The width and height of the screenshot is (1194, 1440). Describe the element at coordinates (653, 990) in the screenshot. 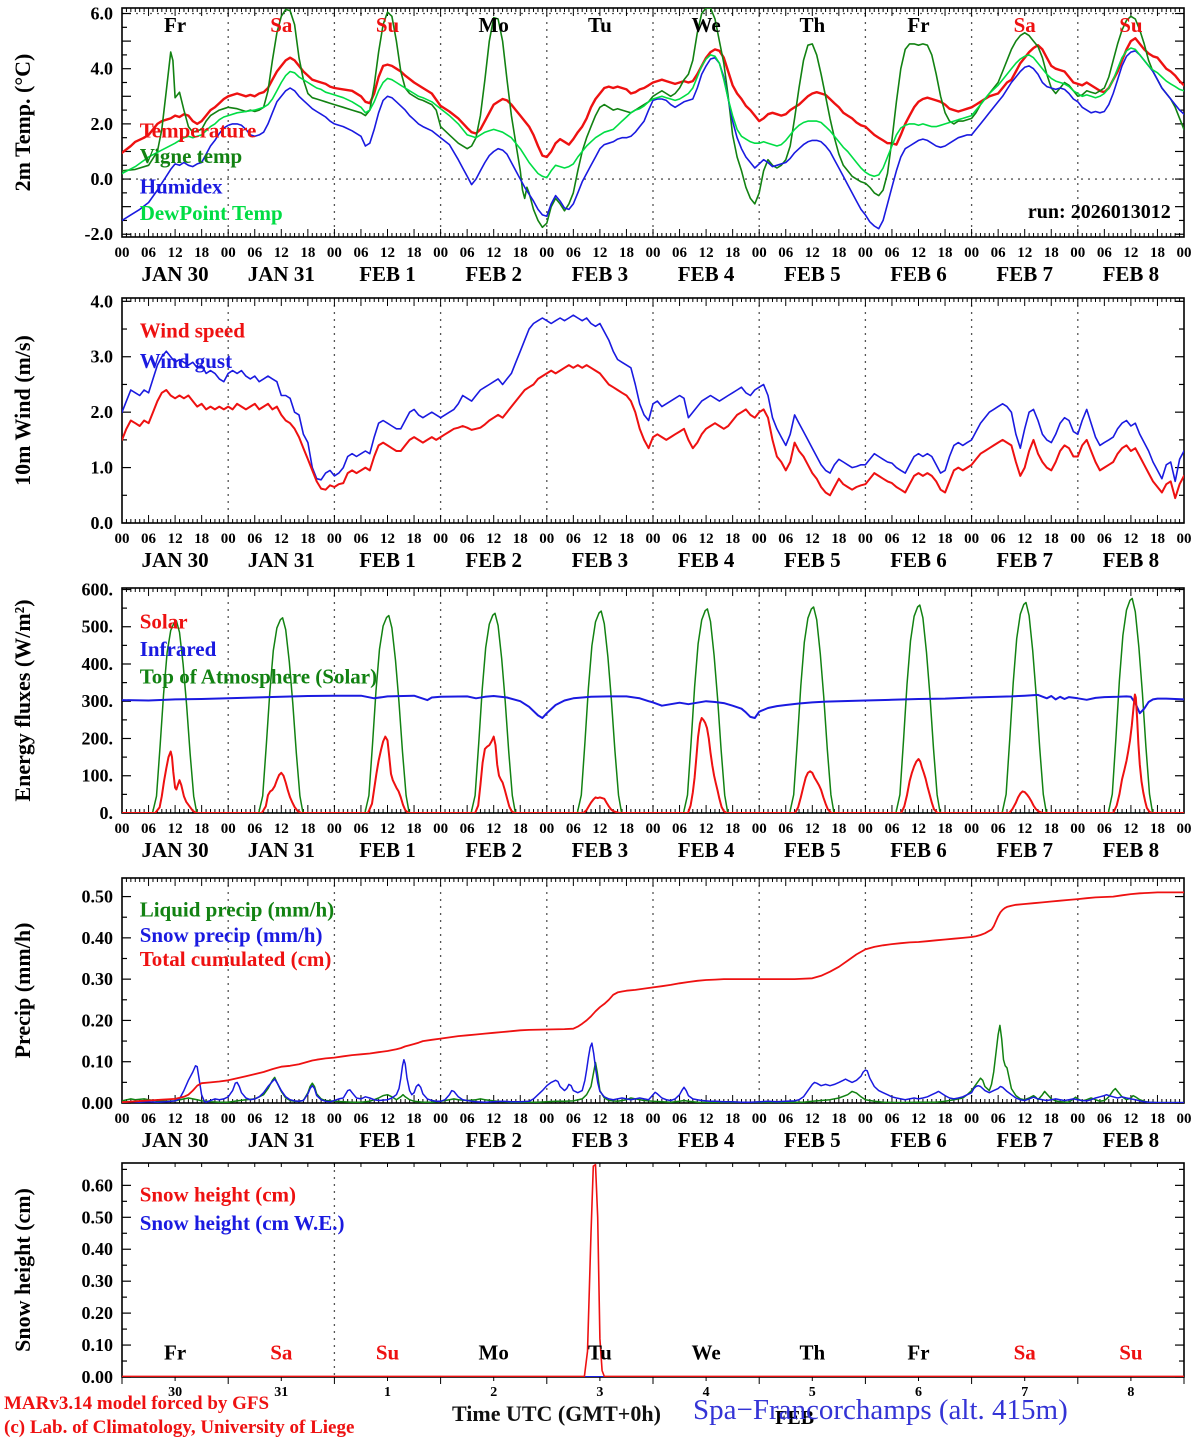

I see `panel-border` at that location.